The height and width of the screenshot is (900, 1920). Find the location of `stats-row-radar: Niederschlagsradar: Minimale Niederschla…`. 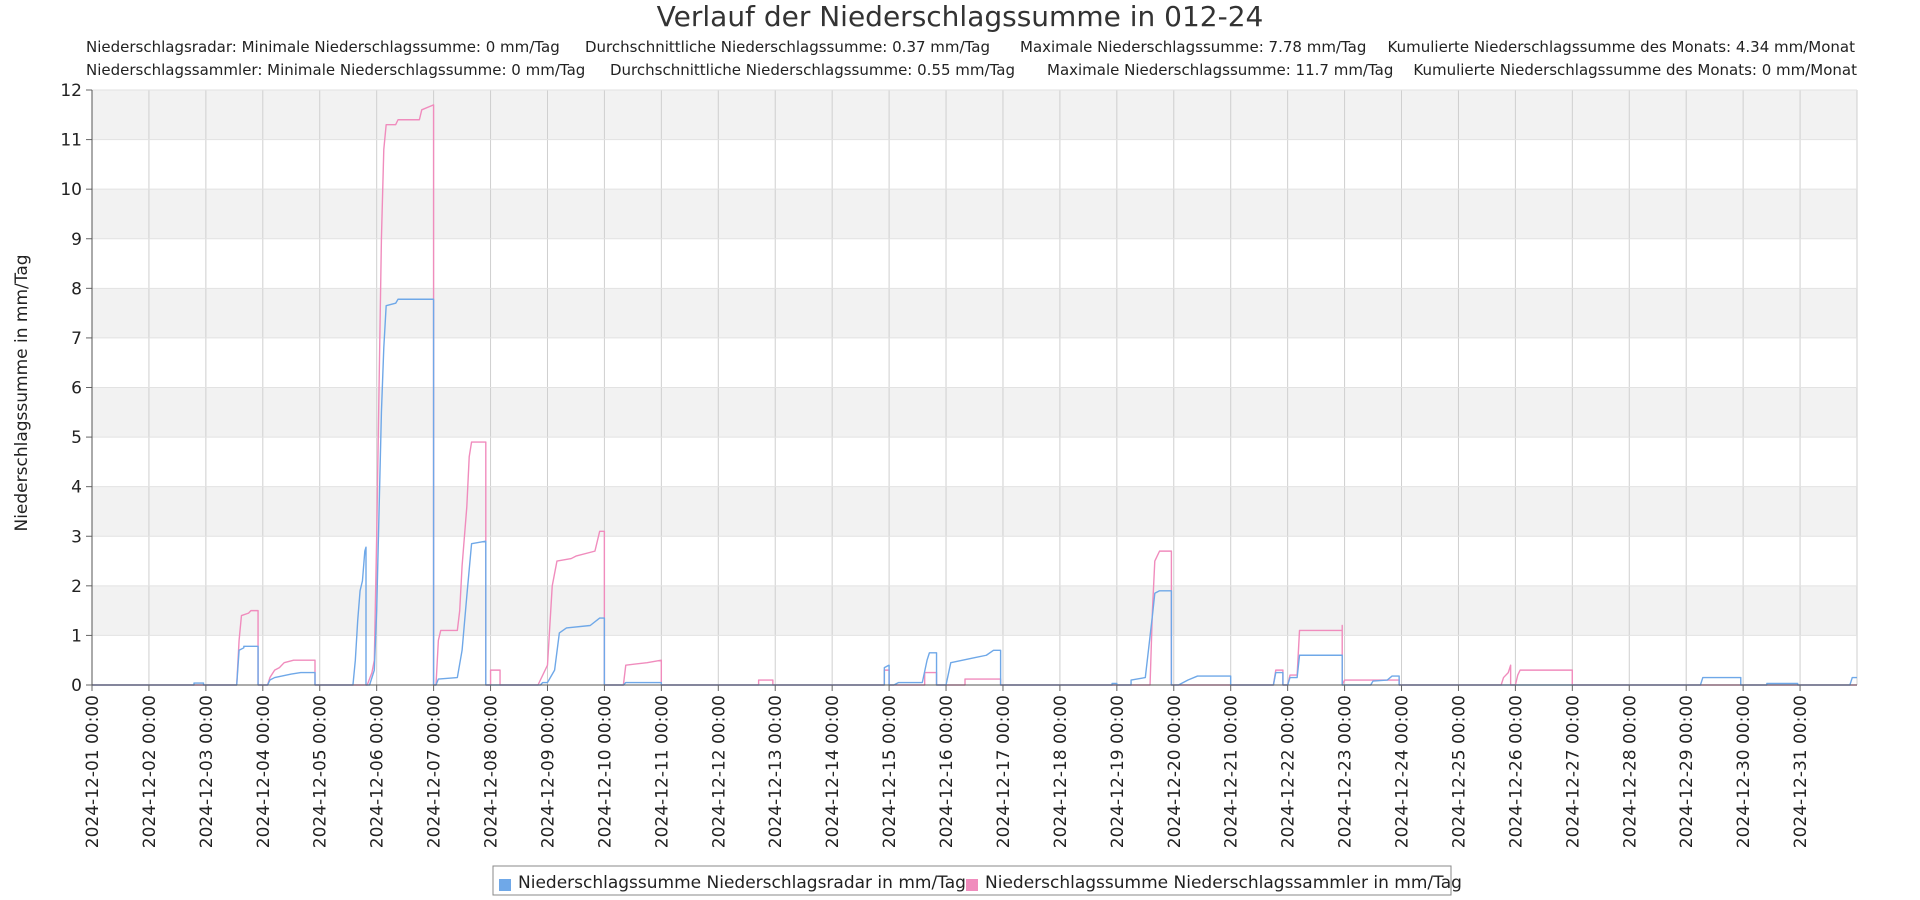

stats-row-radar: Niederschlagsradar: Minimale Niederschla… is located at coordinates (970, 47).